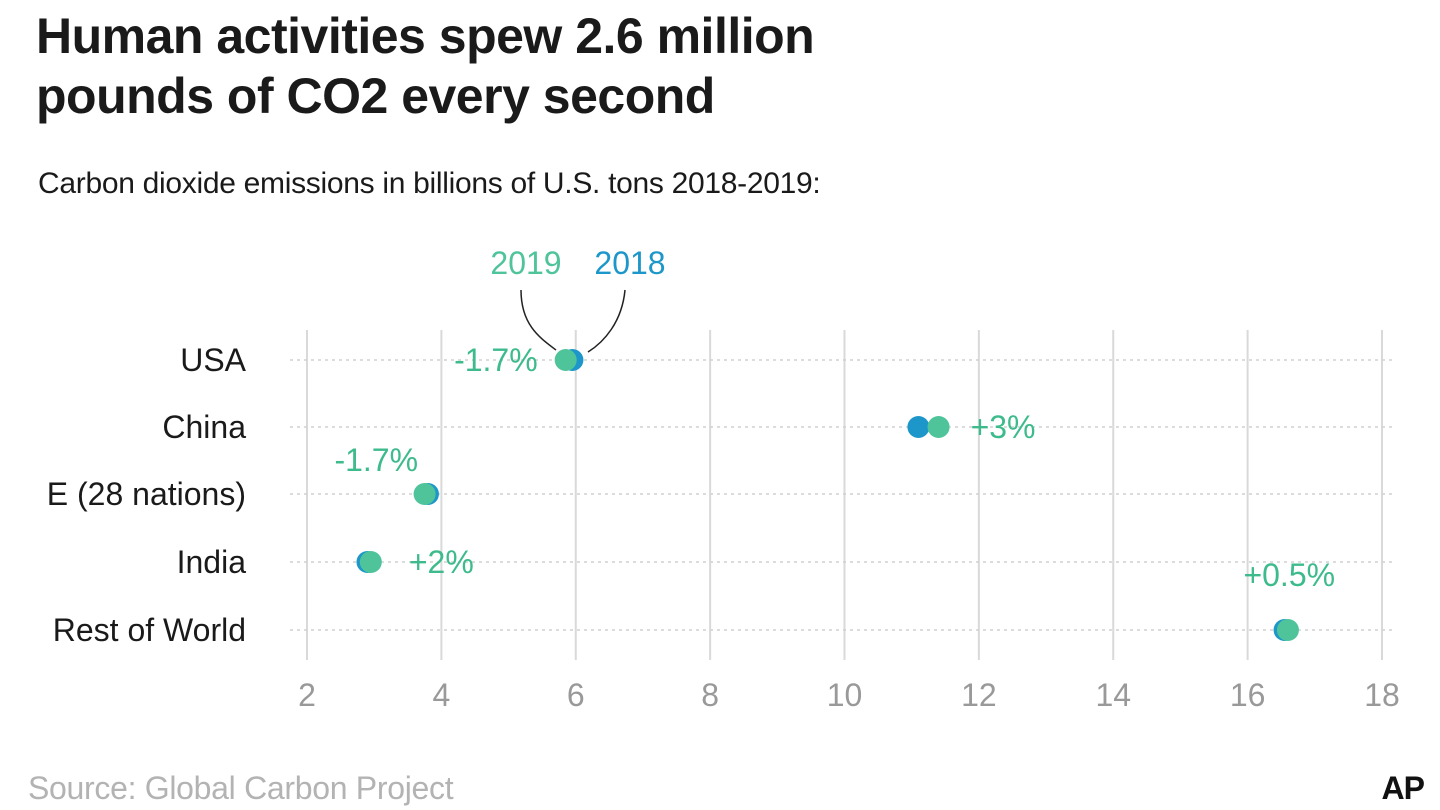 This screenshot has height=810, width=1440. What do you see at coordinates (710, 695) in the screenshot?
I see `x-tick-label: 8` at bounding box center [710, 695].